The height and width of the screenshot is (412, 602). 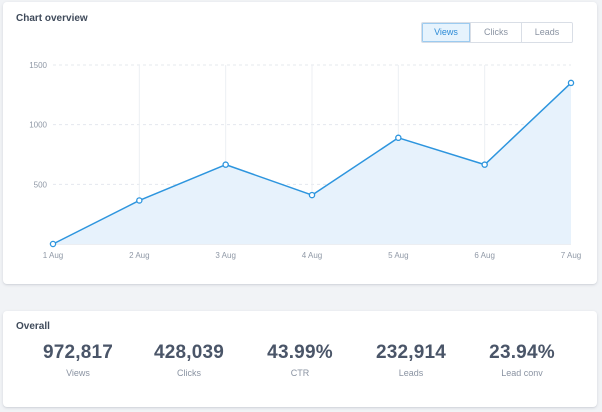 I want to click on x-tick-label: 5 Aug, so click(x=398, y=255).